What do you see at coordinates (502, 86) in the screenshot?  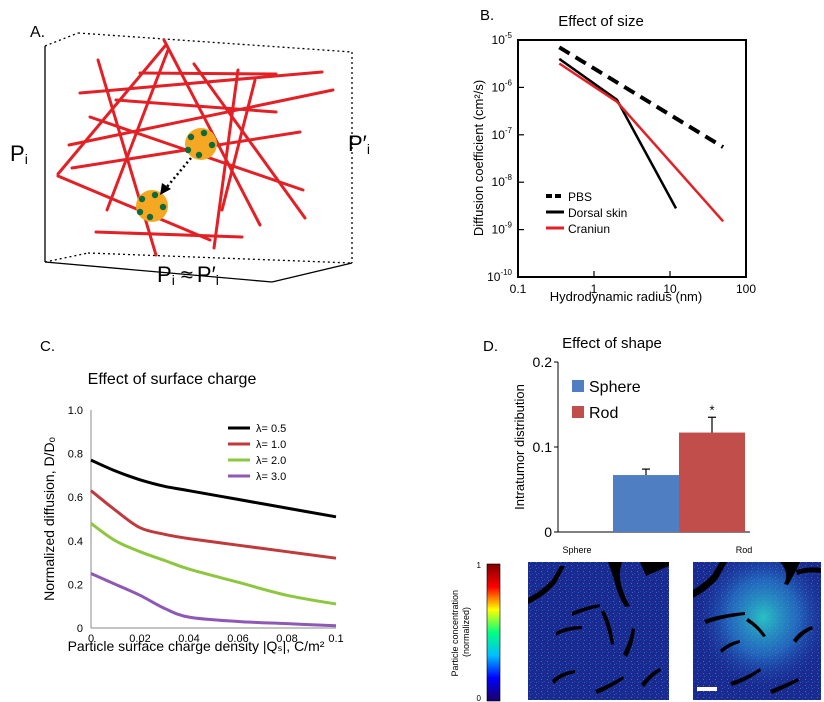 I see `y-tick-label: 10⁻⁶` at bounding box center [502, 86].